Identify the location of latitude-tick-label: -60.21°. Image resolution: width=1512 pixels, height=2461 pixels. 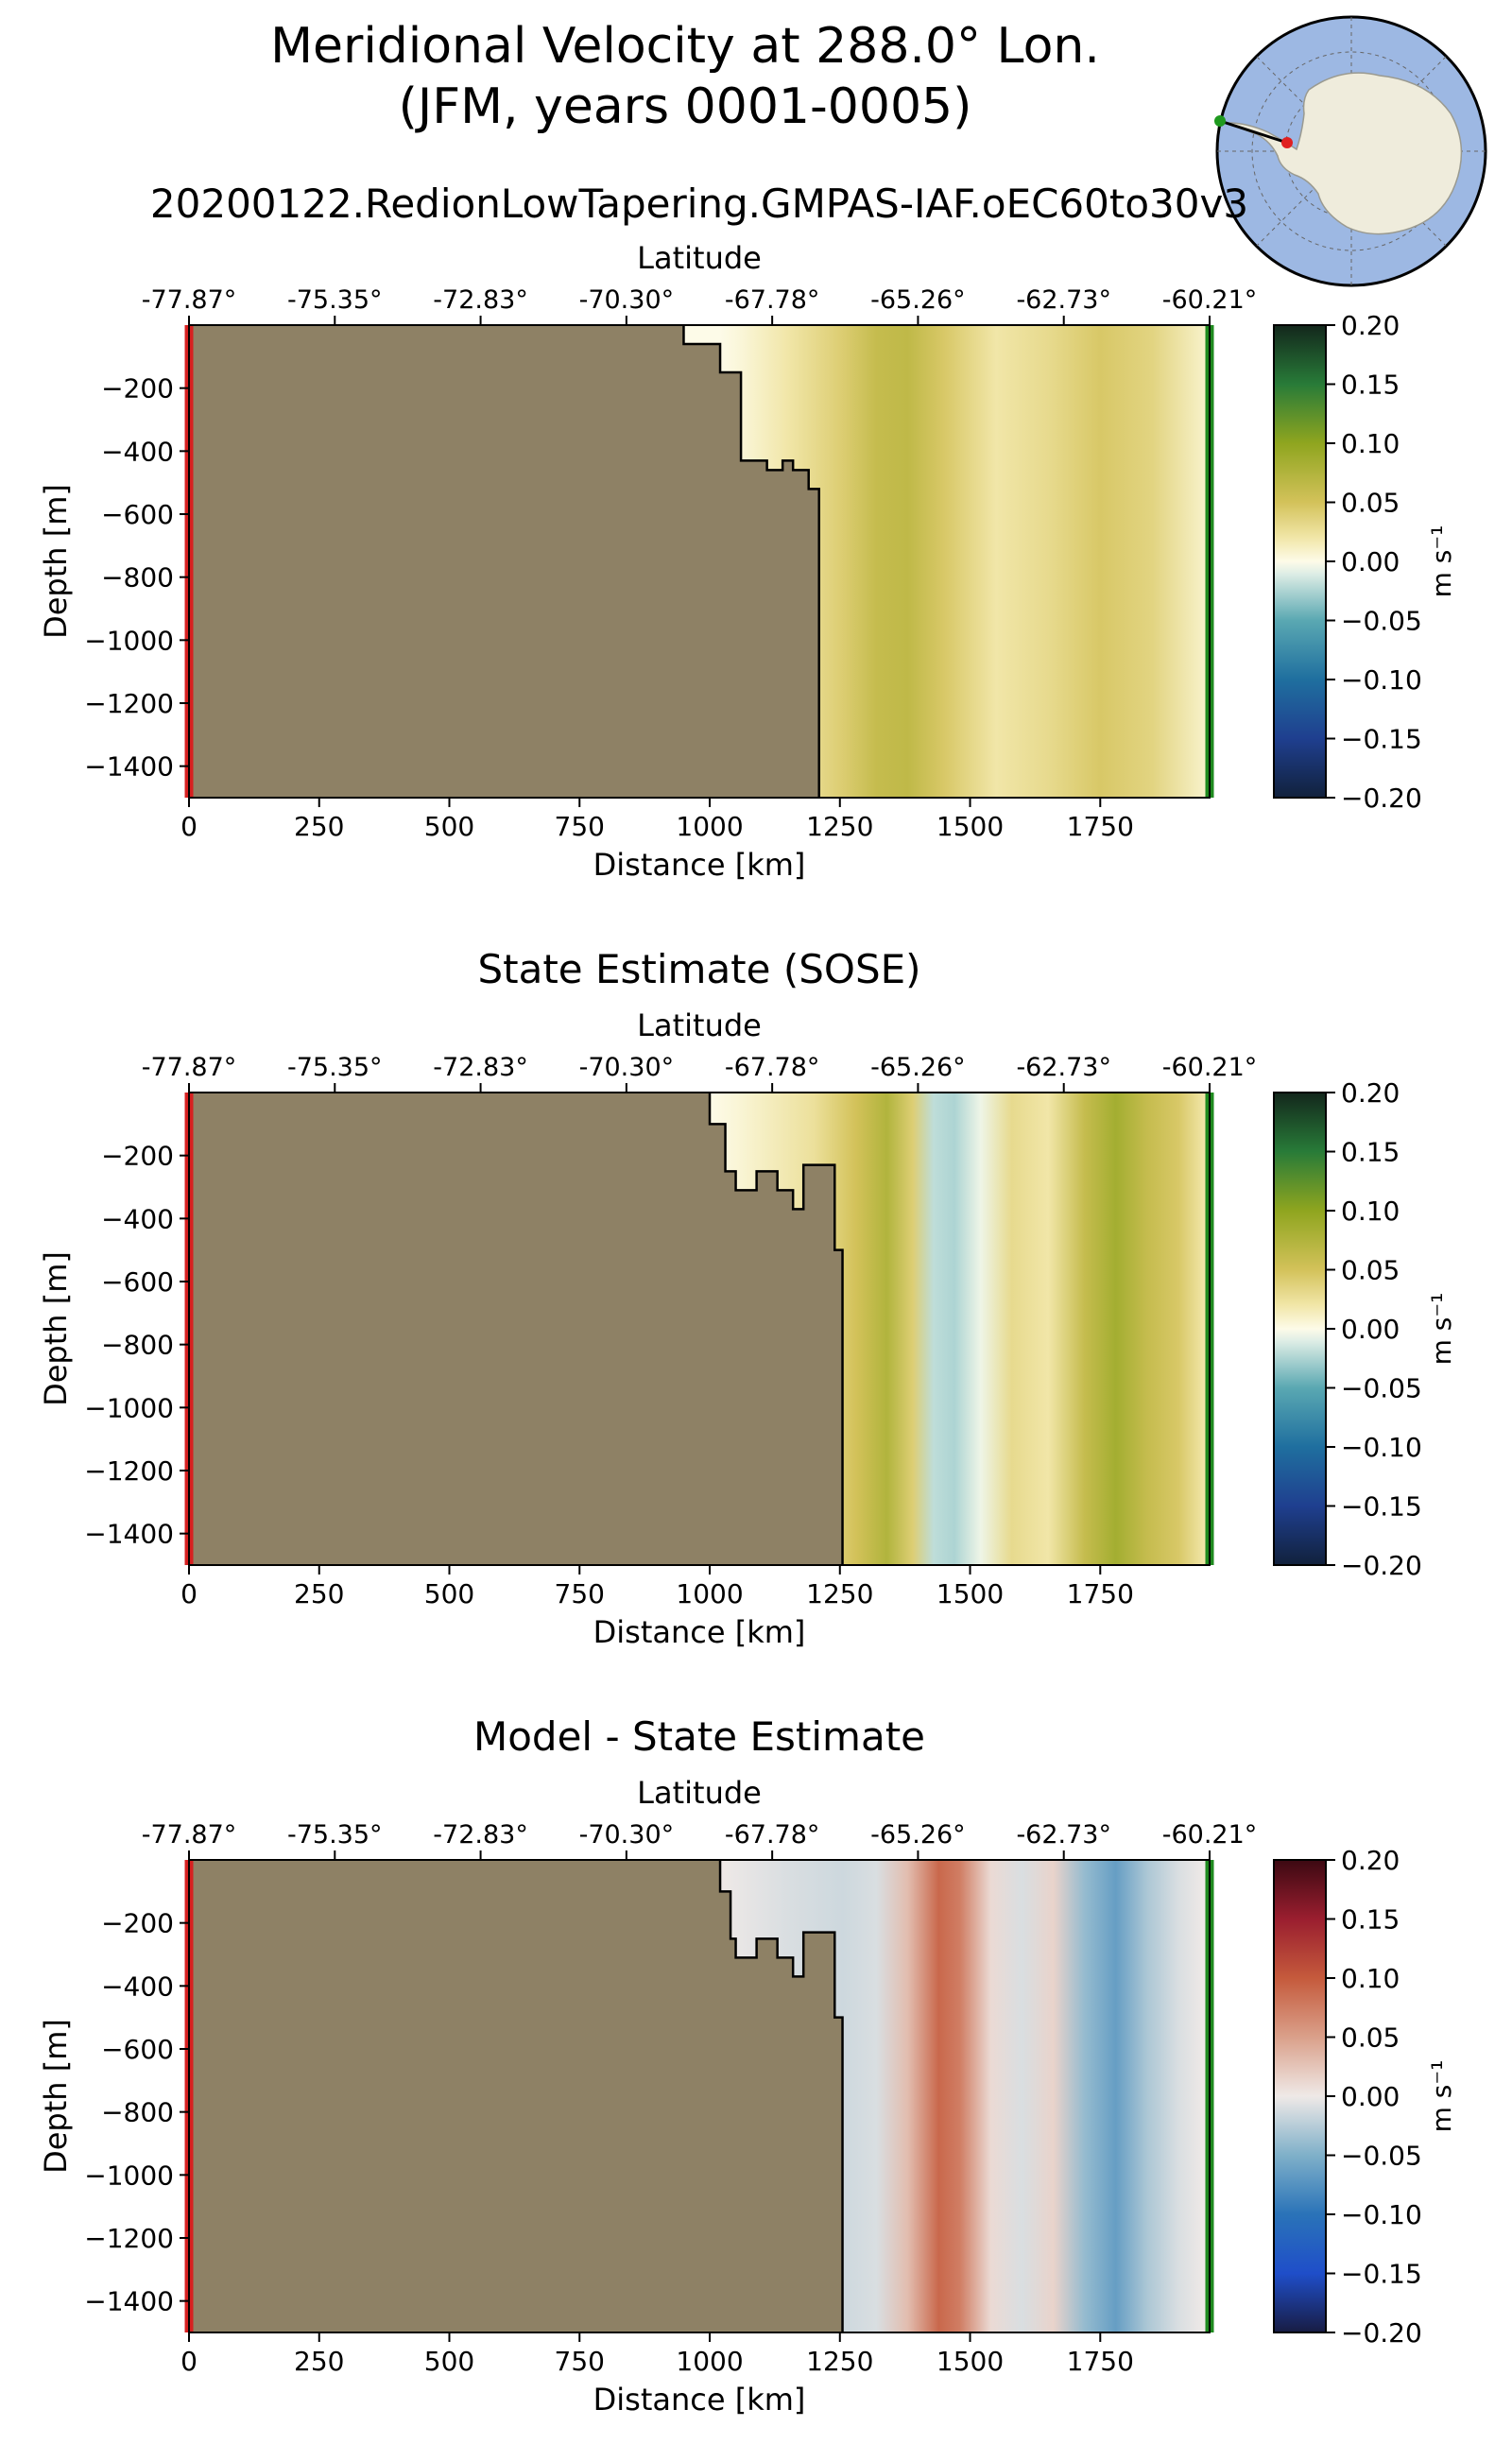
(1210, 1067).